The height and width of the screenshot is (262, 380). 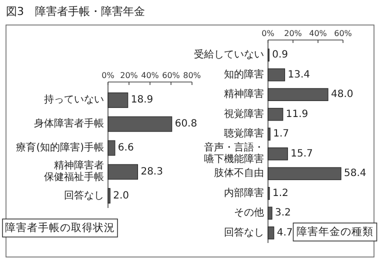 What do you see at coordinates (244, 74) in the screenshot?
I see `y-tick-label: 知的障害` at bounding box center [244, 74].